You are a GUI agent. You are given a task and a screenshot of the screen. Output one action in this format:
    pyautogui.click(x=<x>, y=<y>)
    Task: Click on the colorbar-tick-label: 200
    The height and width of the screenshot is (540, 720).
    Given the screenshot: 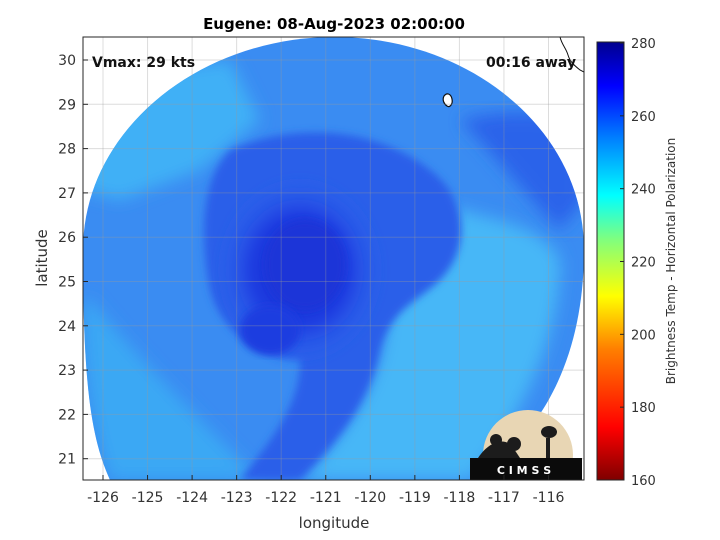 What is the action you would take?
    pyautogui.click(x=643, y=335)
    